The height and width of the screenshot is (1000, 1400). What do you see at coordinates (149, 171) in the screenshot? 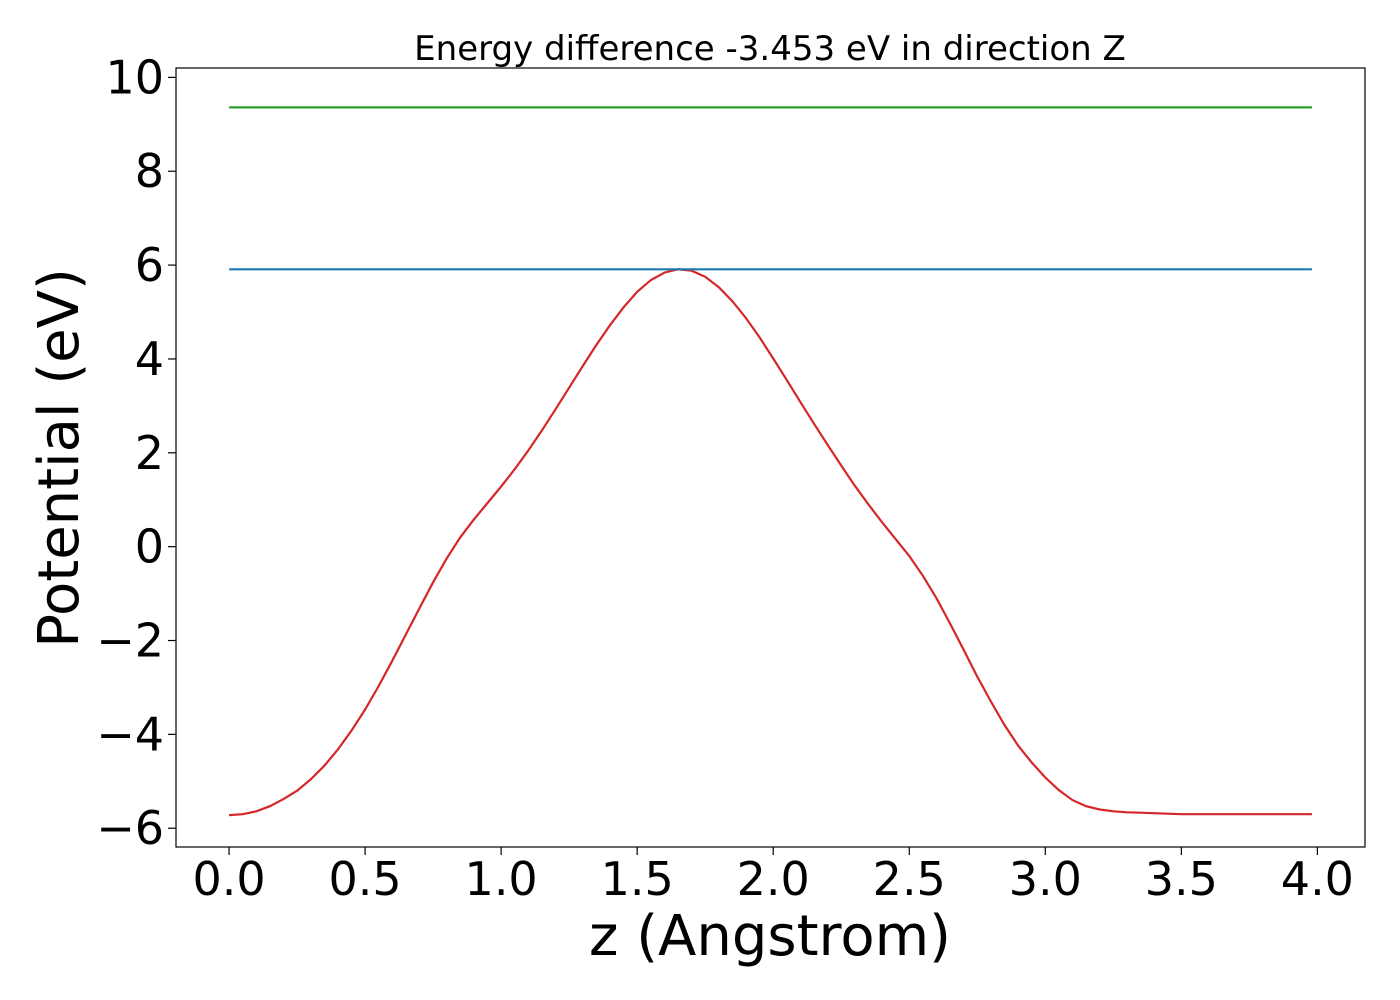
I see `y-tick-label: 8` at bounding box center [149, 171].